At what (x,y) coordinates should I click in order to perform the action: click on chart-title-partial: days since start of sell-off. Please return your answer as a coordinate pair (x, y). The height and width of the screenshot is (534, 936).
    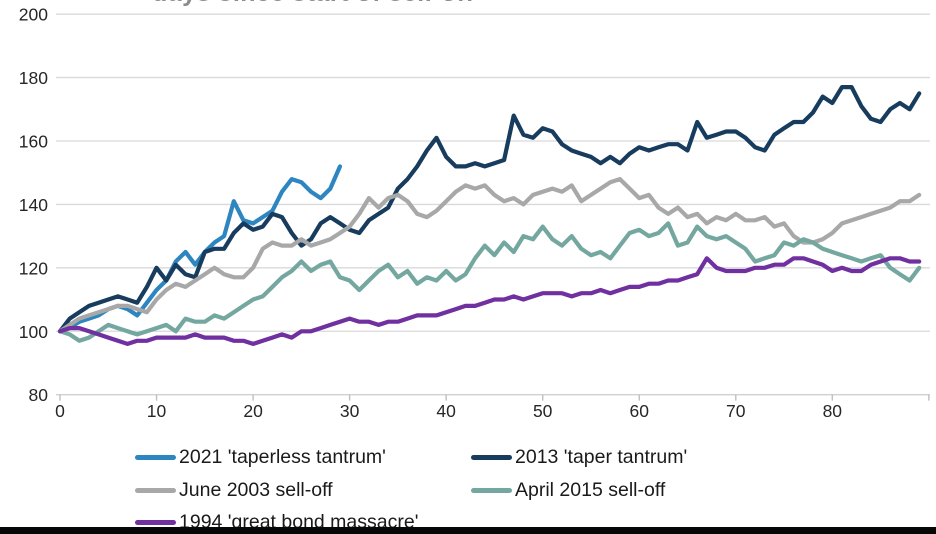
    Looking at the image, I should click on (392, 4).